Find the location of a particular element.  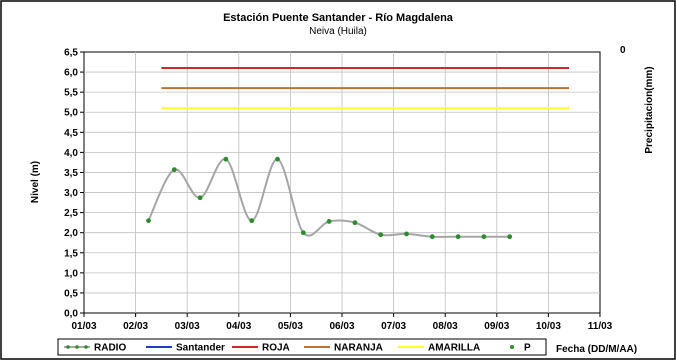

x-tick-label: 02/03 is located at coordinates (135, 326).